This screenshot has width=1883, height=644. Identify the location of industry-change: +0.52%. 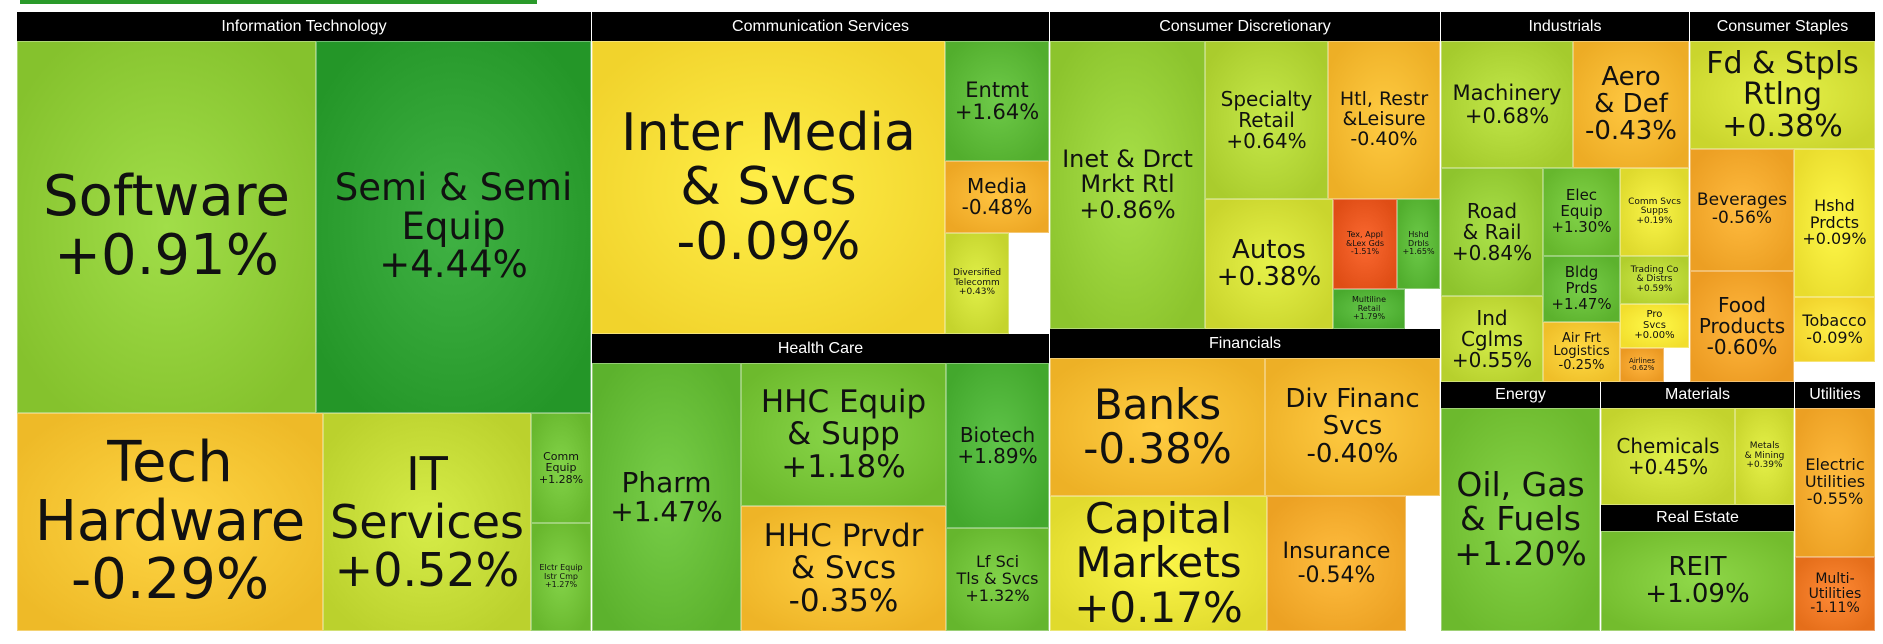
(427, 570).